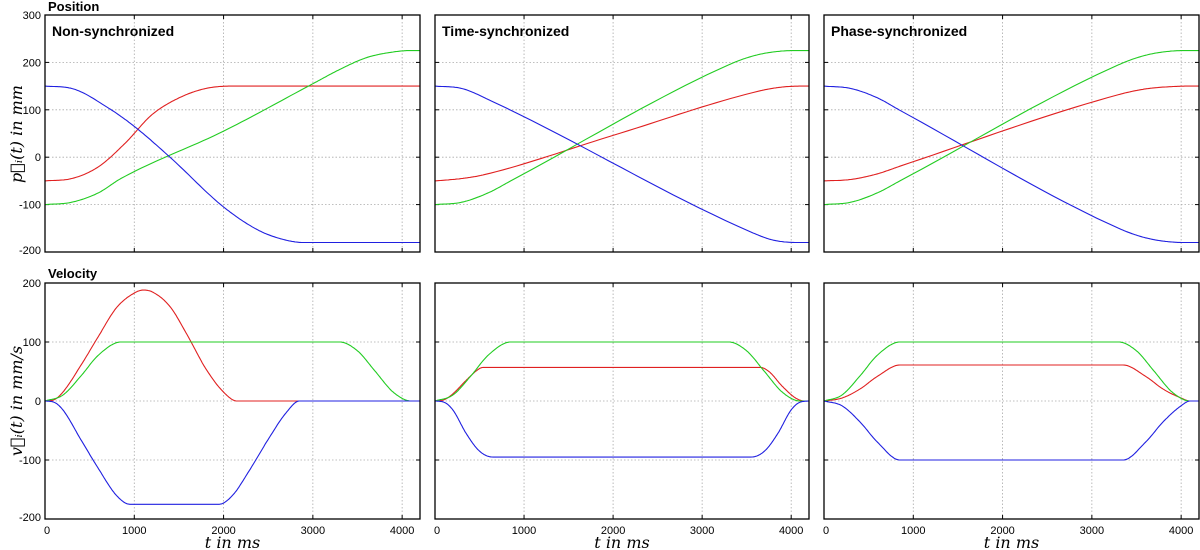 Image resolution: width=1200 pixels, height=550 pixels. What do you see at coordinates (73, 7) in the screenshot?
I see `row-title-position: Position` at bounding box center [73, 7].